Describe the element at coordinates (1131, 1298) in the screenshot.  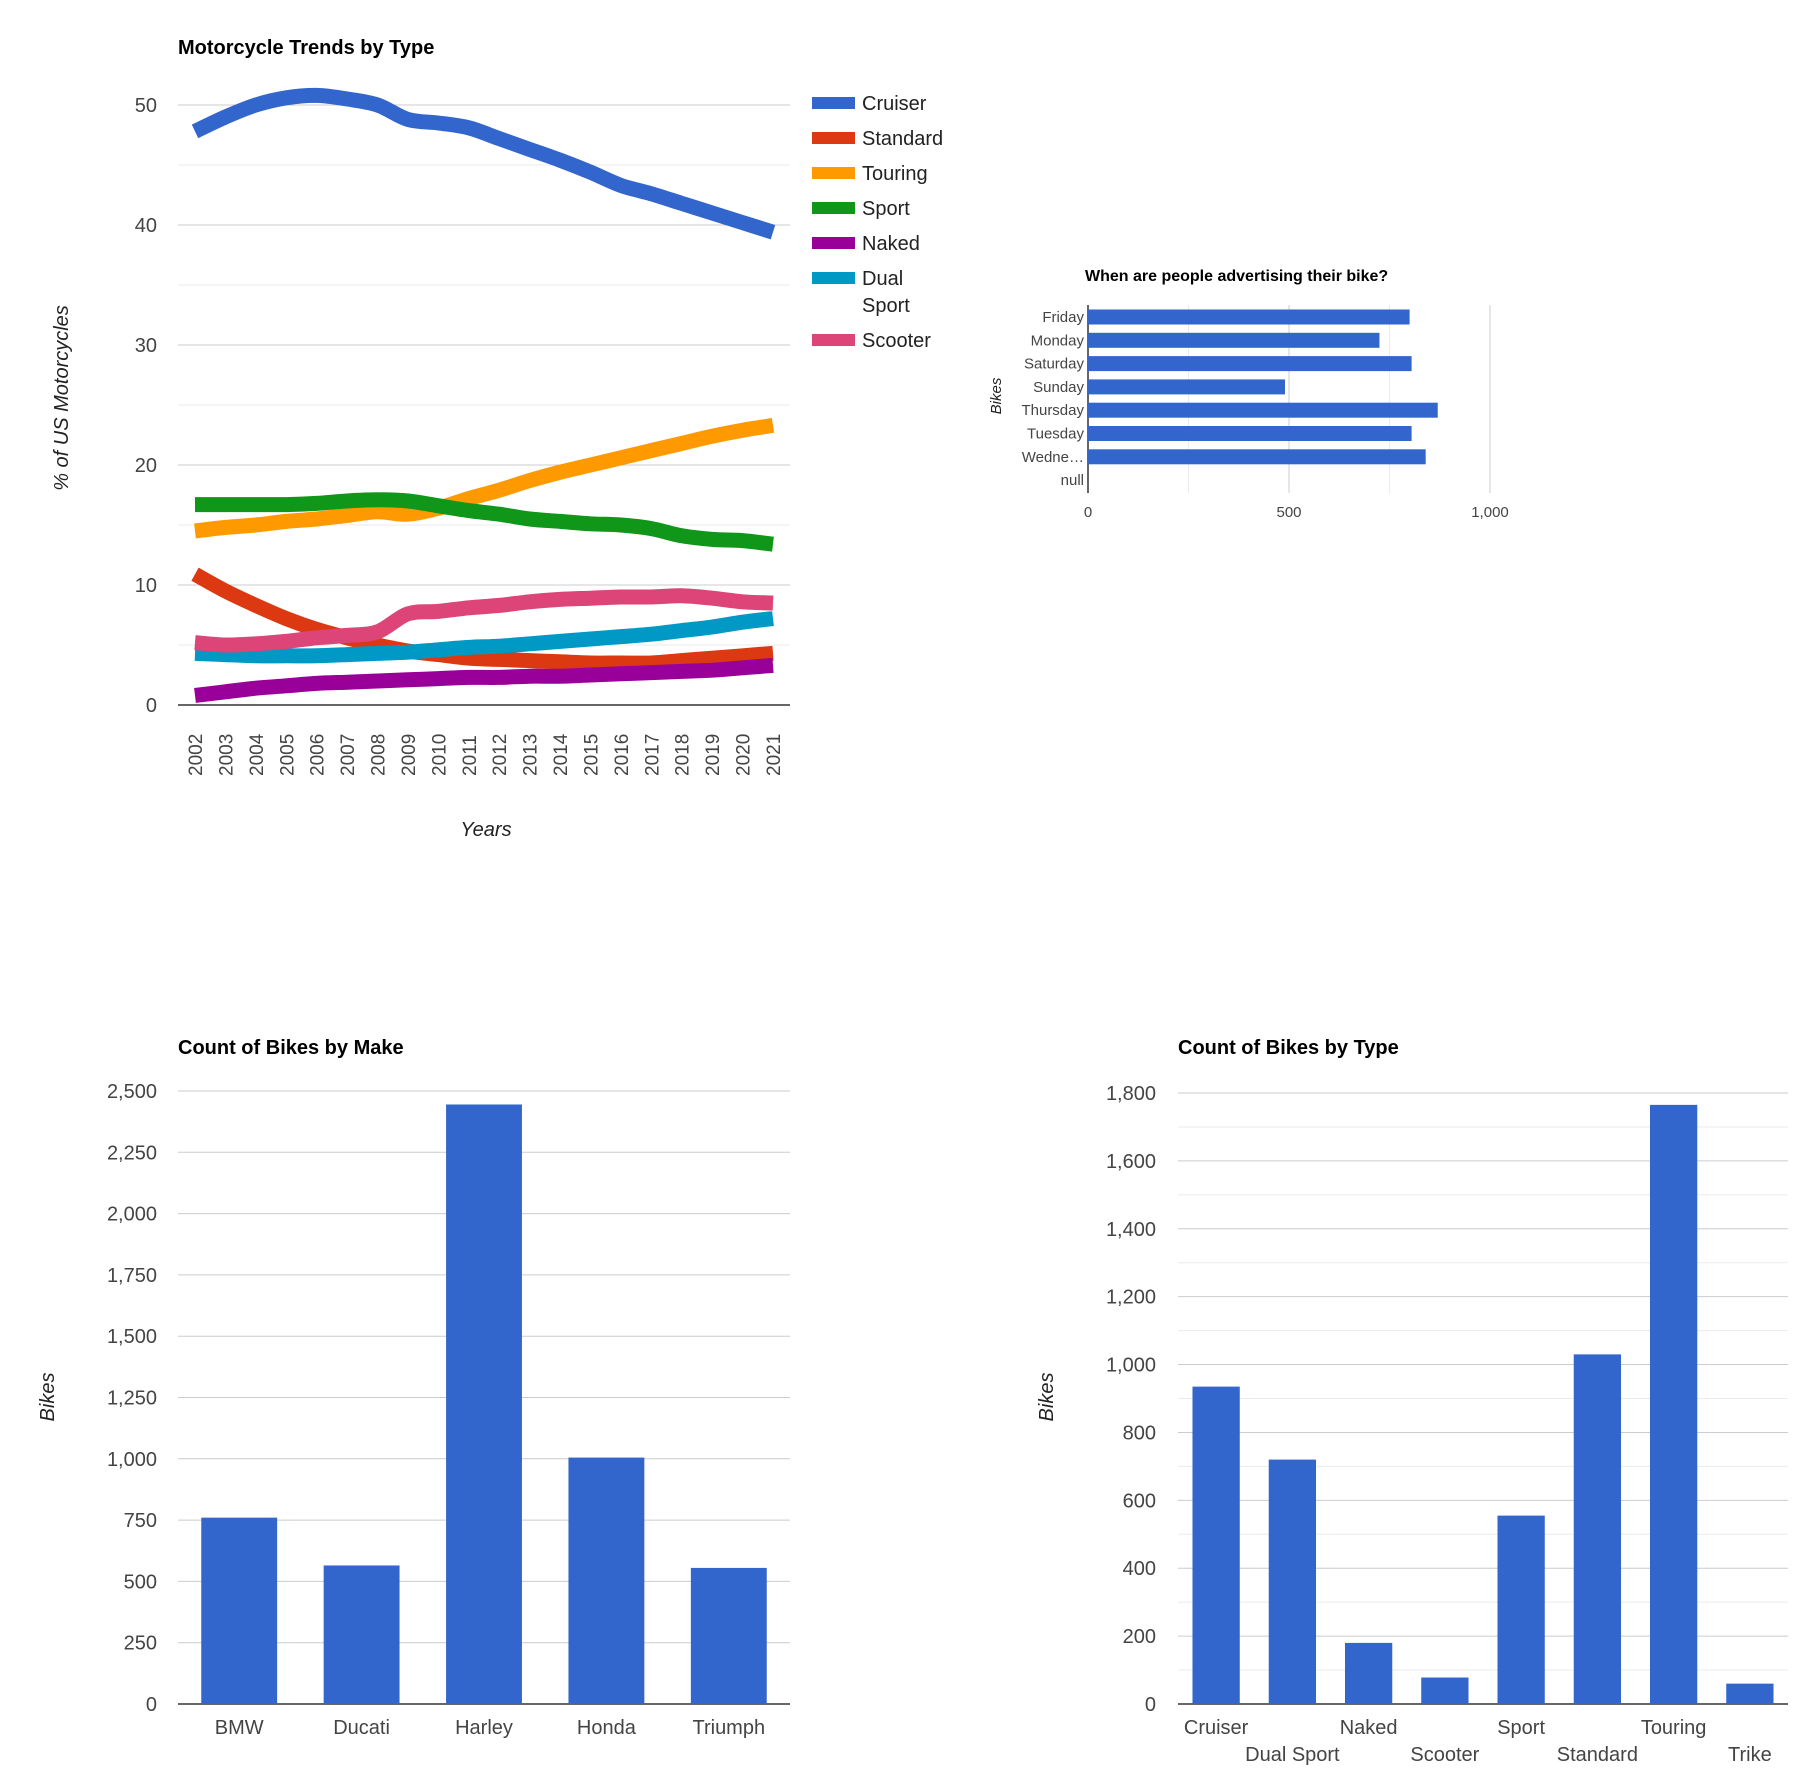
I see `y-tick-label: 1,200` at that location.